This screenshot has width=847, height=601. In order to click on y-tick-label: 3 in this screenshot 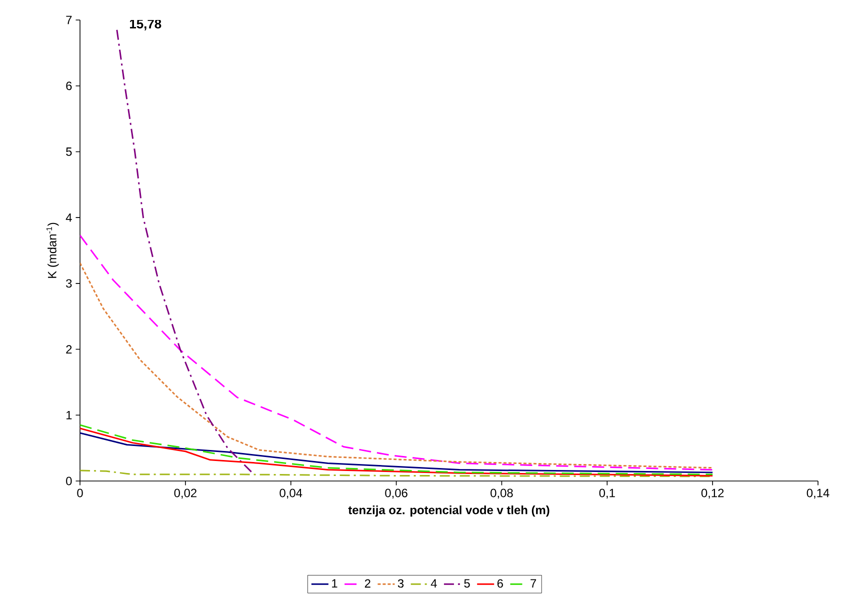, I will do `click(69, 283)`.